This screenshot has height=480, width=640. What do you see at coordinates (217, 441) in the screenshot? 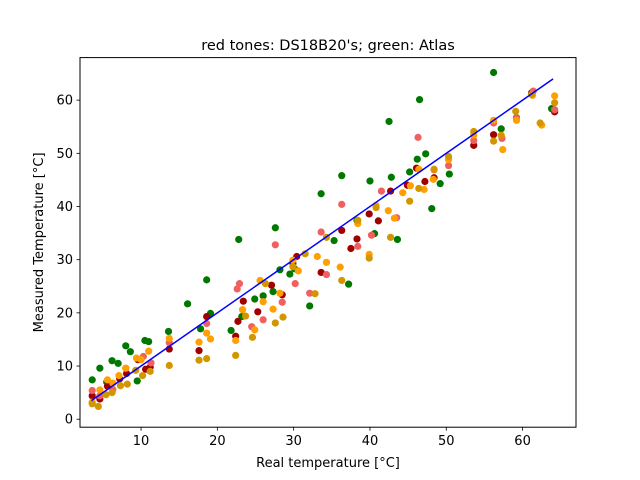
I see `x-tick-label: 20` at bounding box center [217, 441].